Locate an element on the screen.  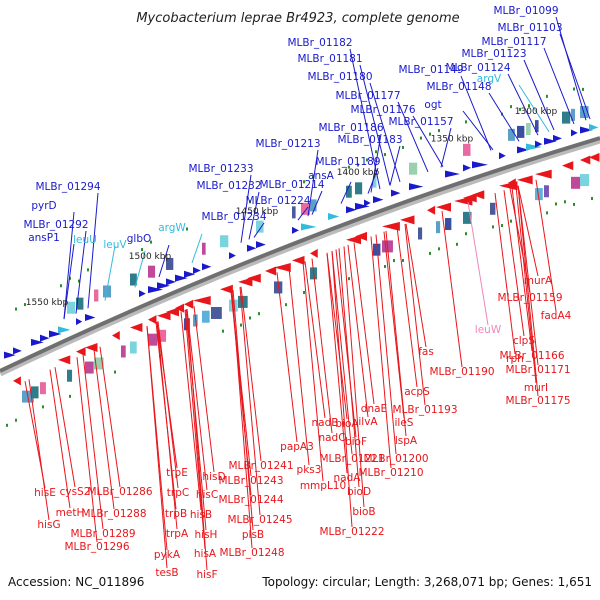
gene-label-hish: hisH is located at coordinates (206, 535).